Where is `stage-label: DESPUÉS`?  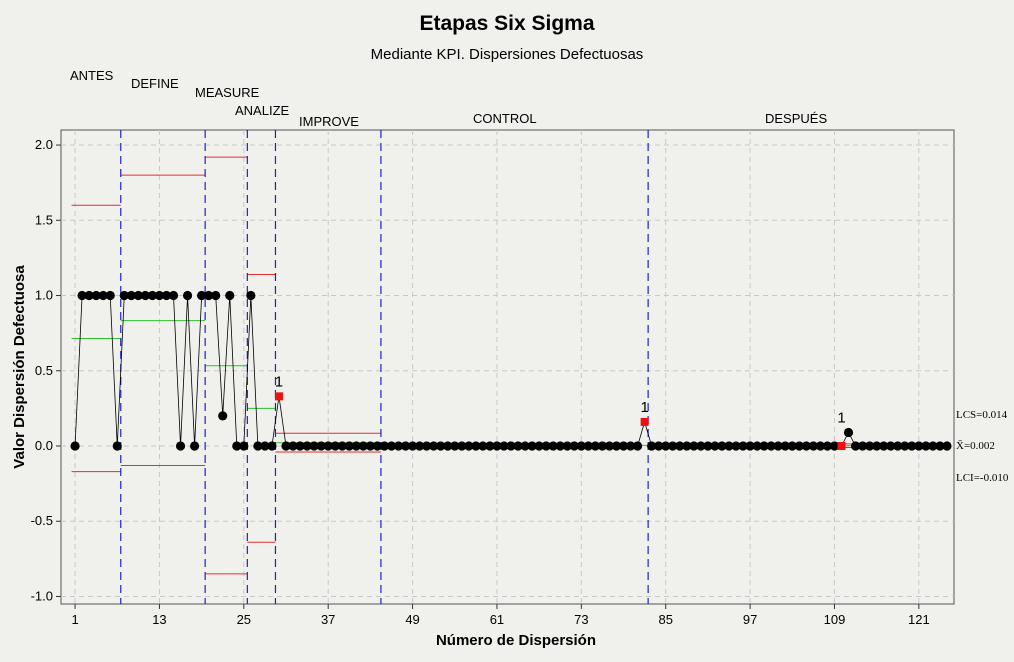
stage-label: DESPUÉS is located at coordinates (796, 118).